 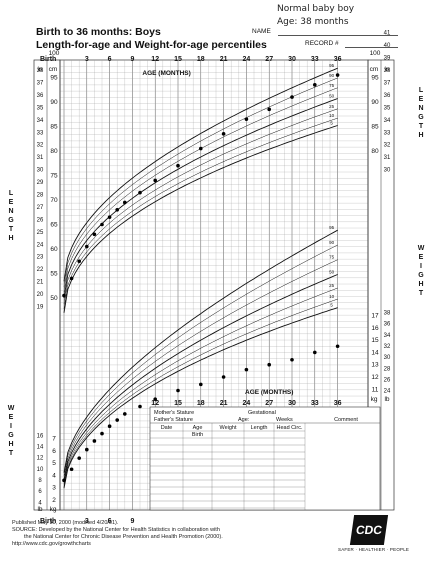 I want to click on record-field-line, so click(x=371, y=47).